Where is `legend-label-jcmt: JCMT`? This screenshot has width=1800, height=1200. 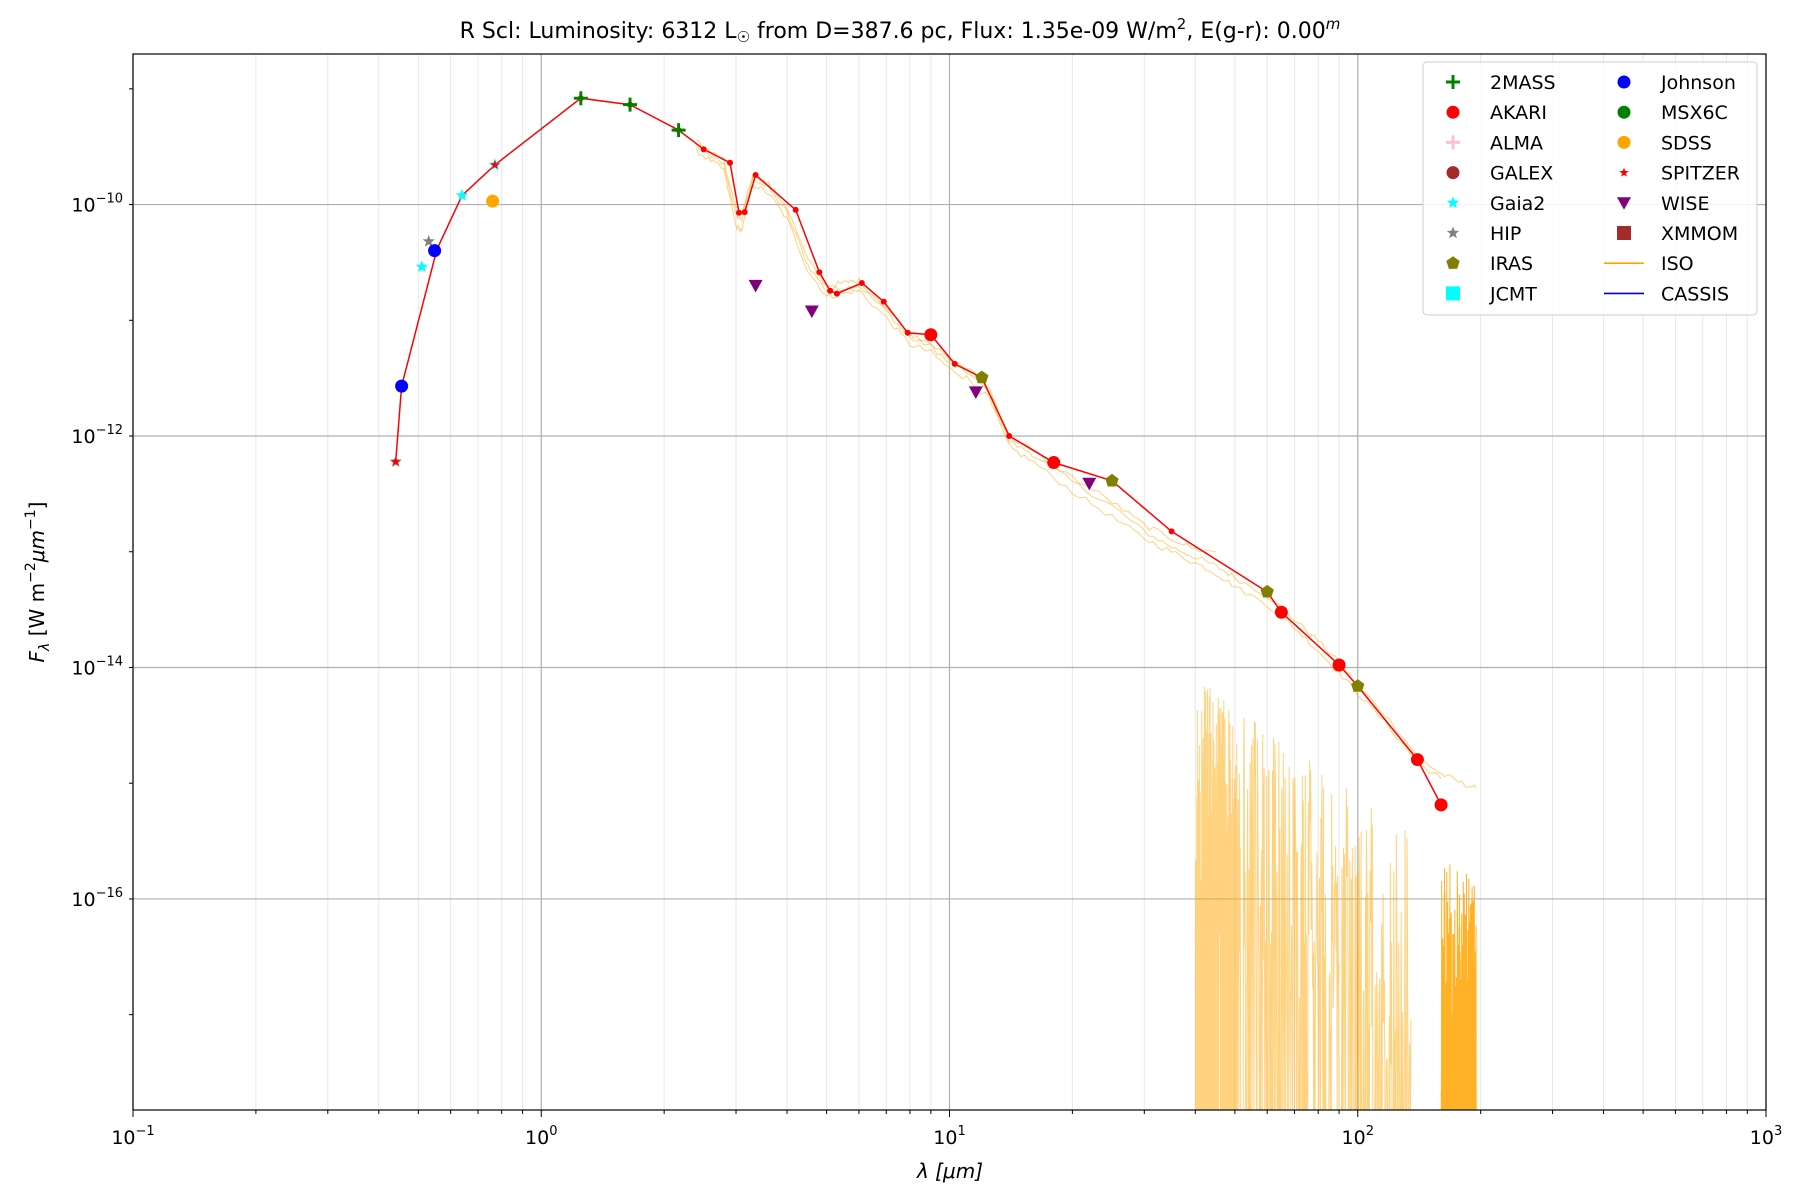
legend-label-jcmt: JCMT is located at coordinates (1513, 294).